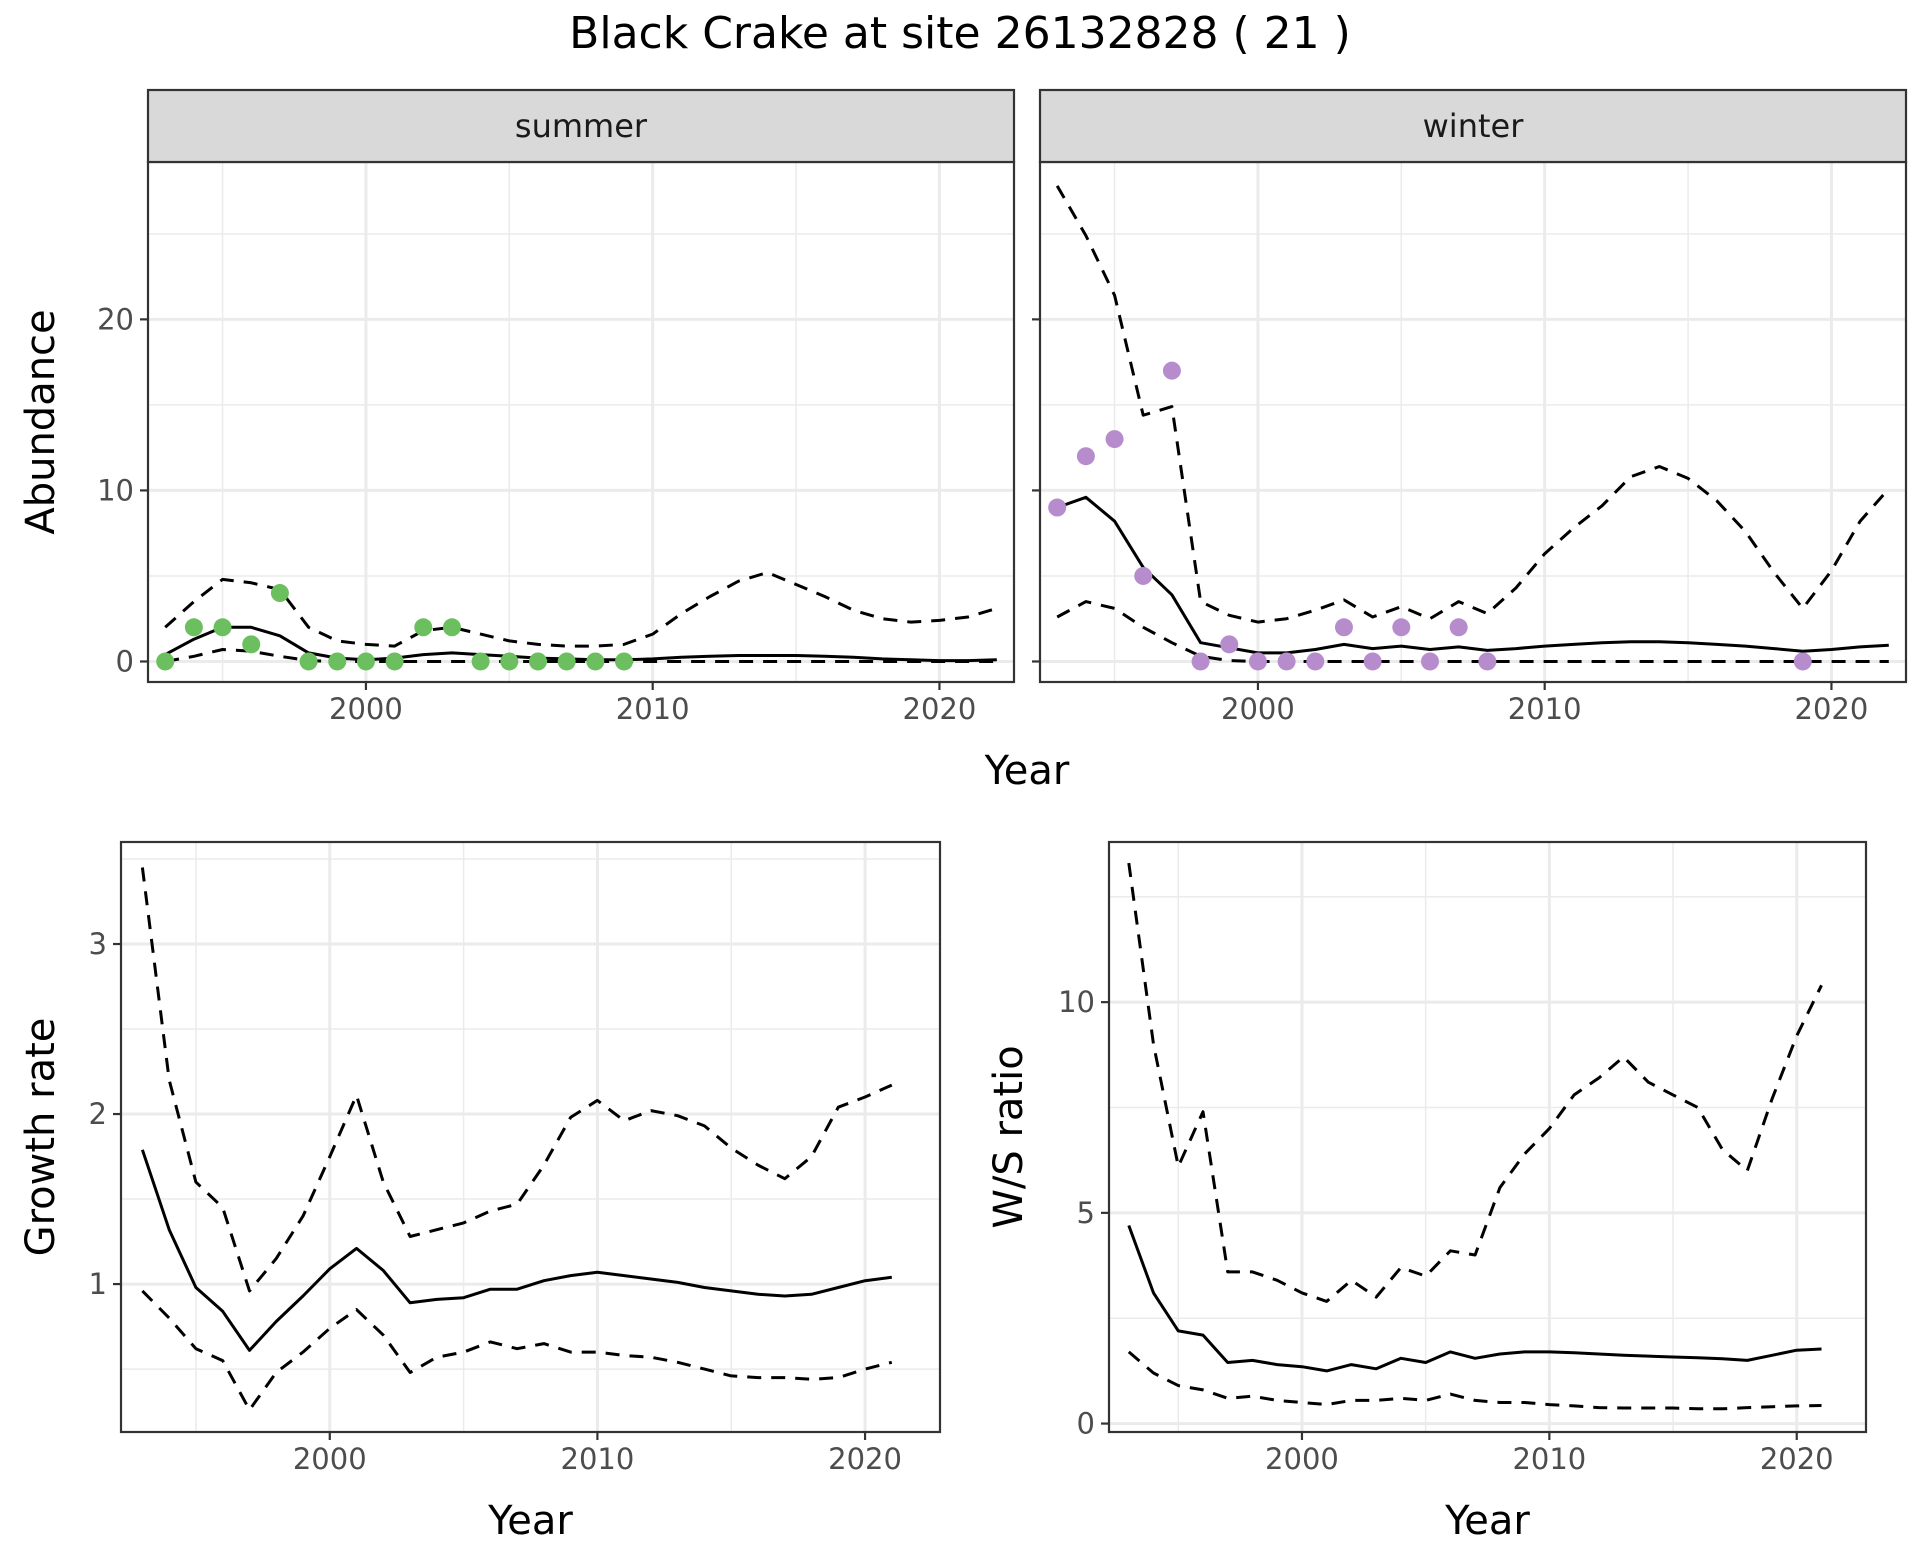 Image resolution: width=1920 pixels, height=1560 pixels. Describe the element at coordinates (98, 1284) in the screenshot. I see `y-tick-label: 1` at that location.